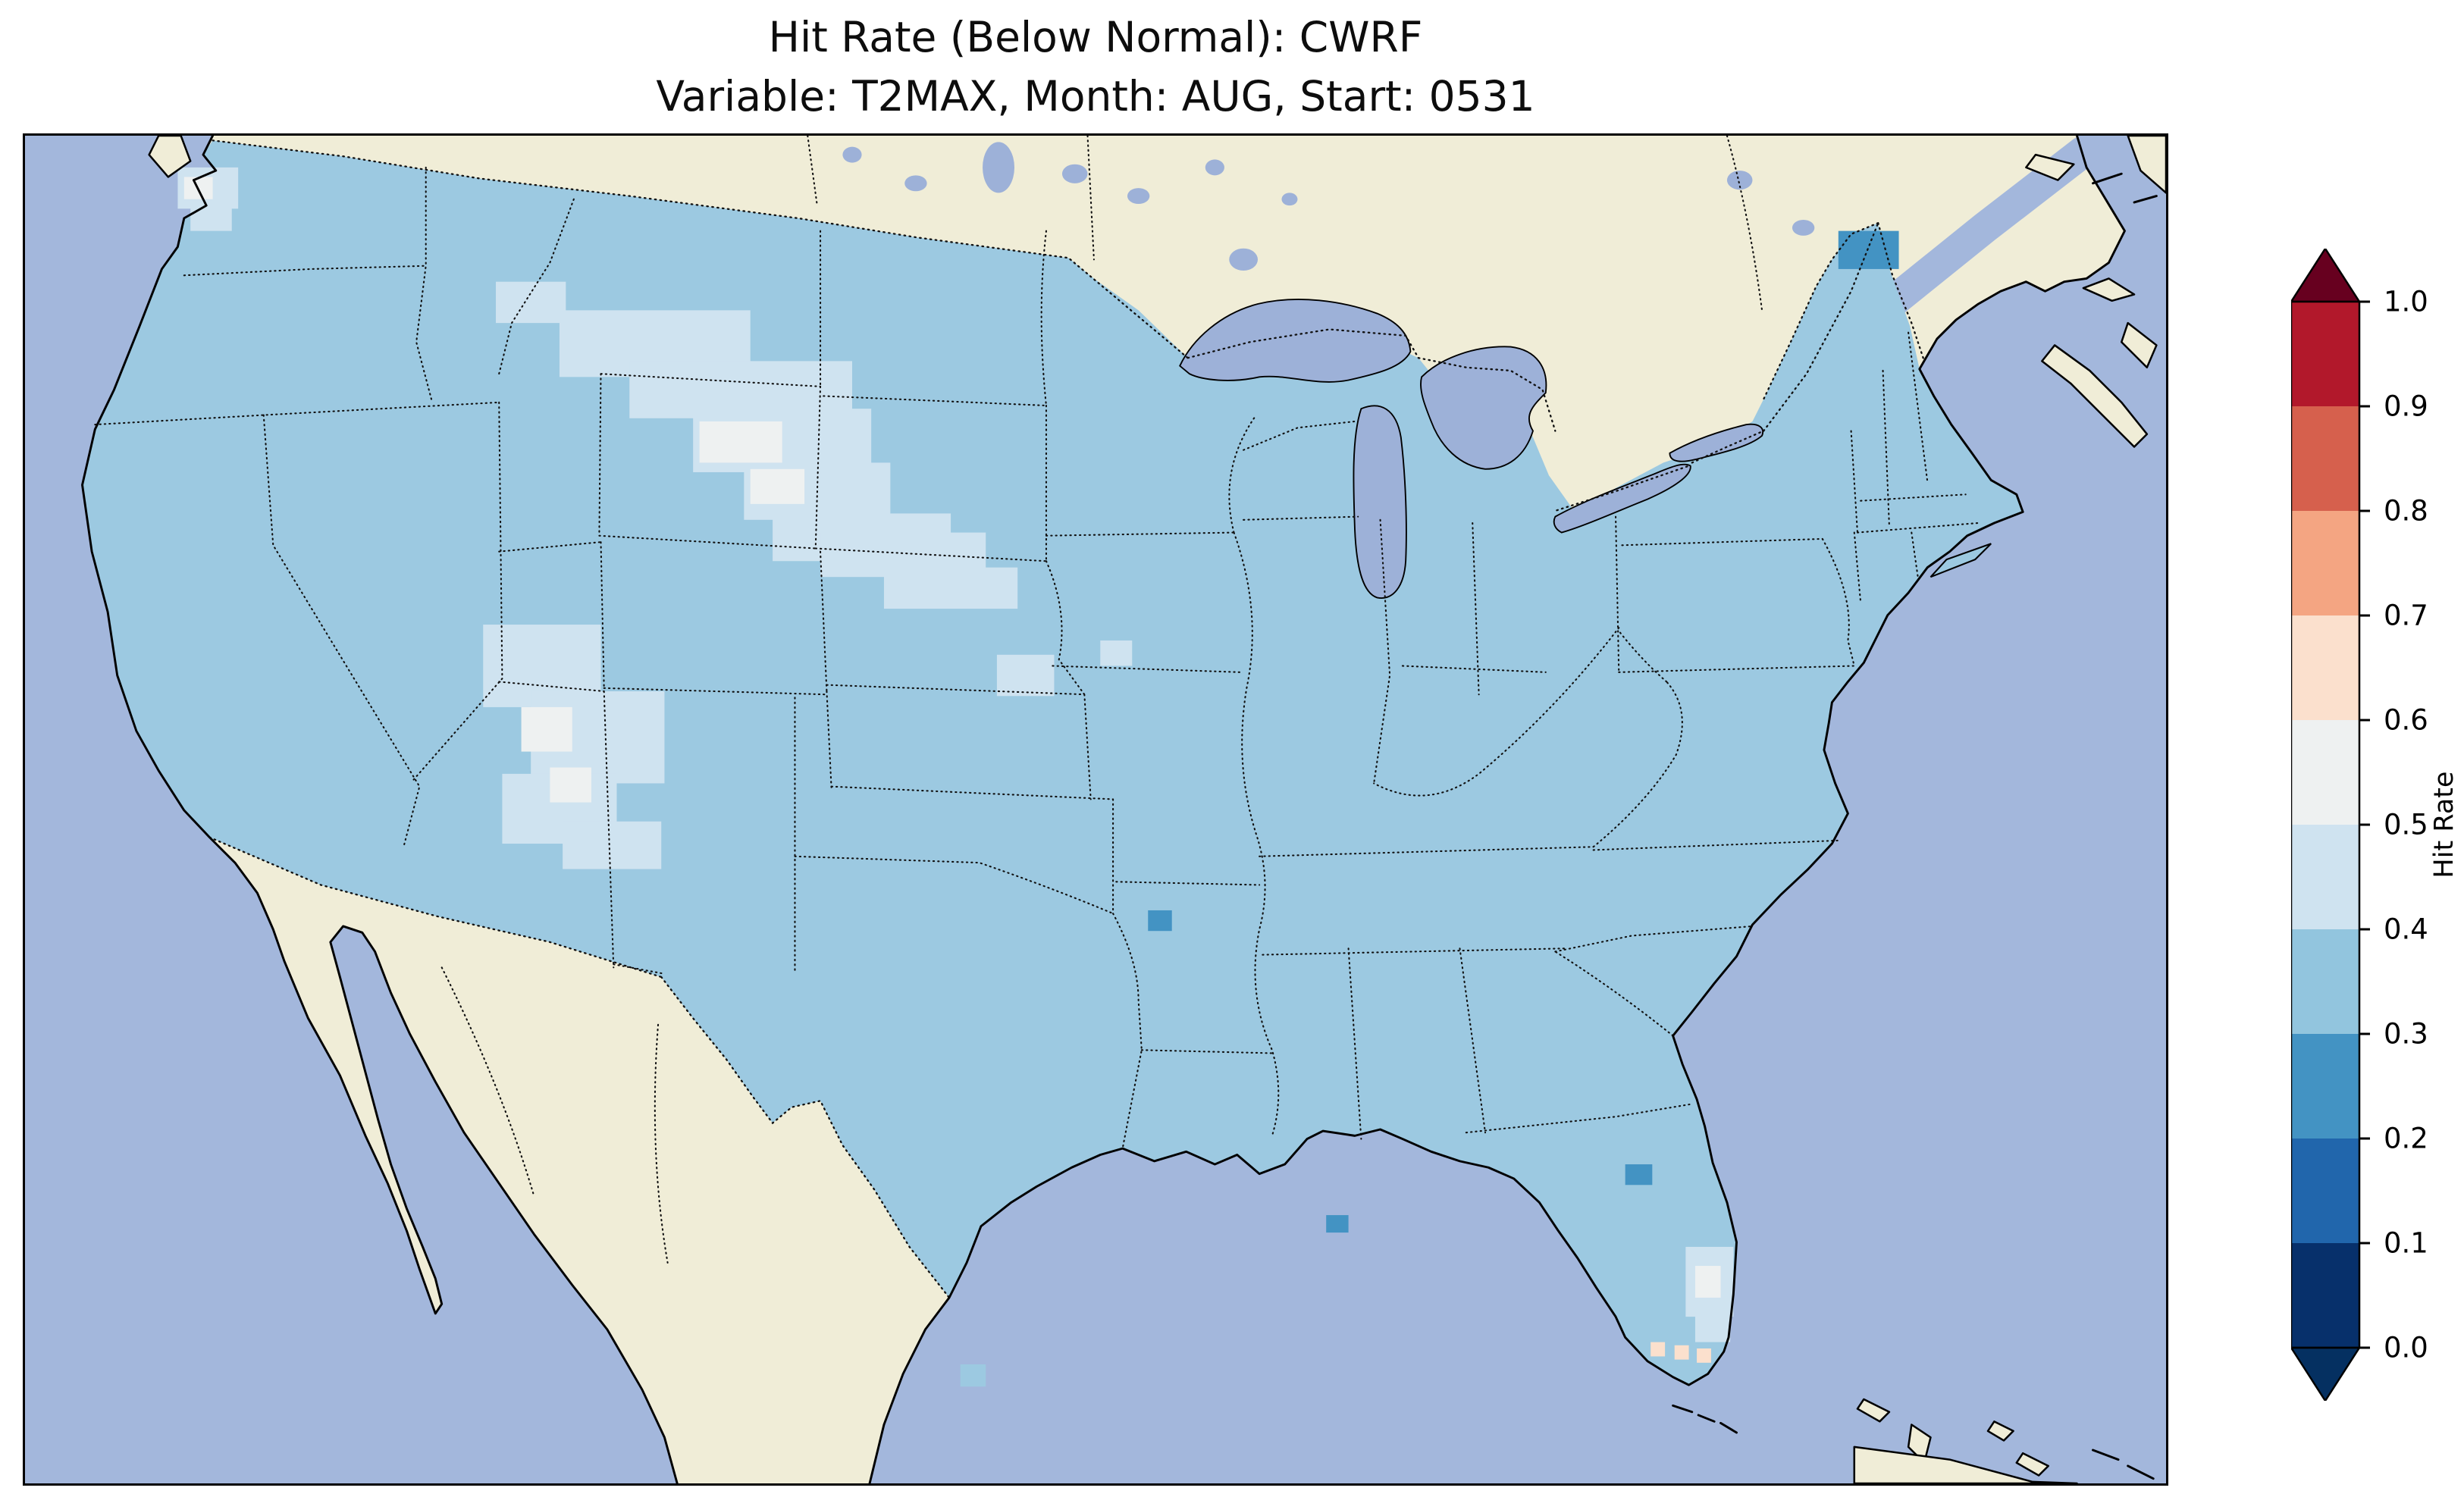  I want to click on colorbar-tick-label: 0.1, so click(2406, 1243).